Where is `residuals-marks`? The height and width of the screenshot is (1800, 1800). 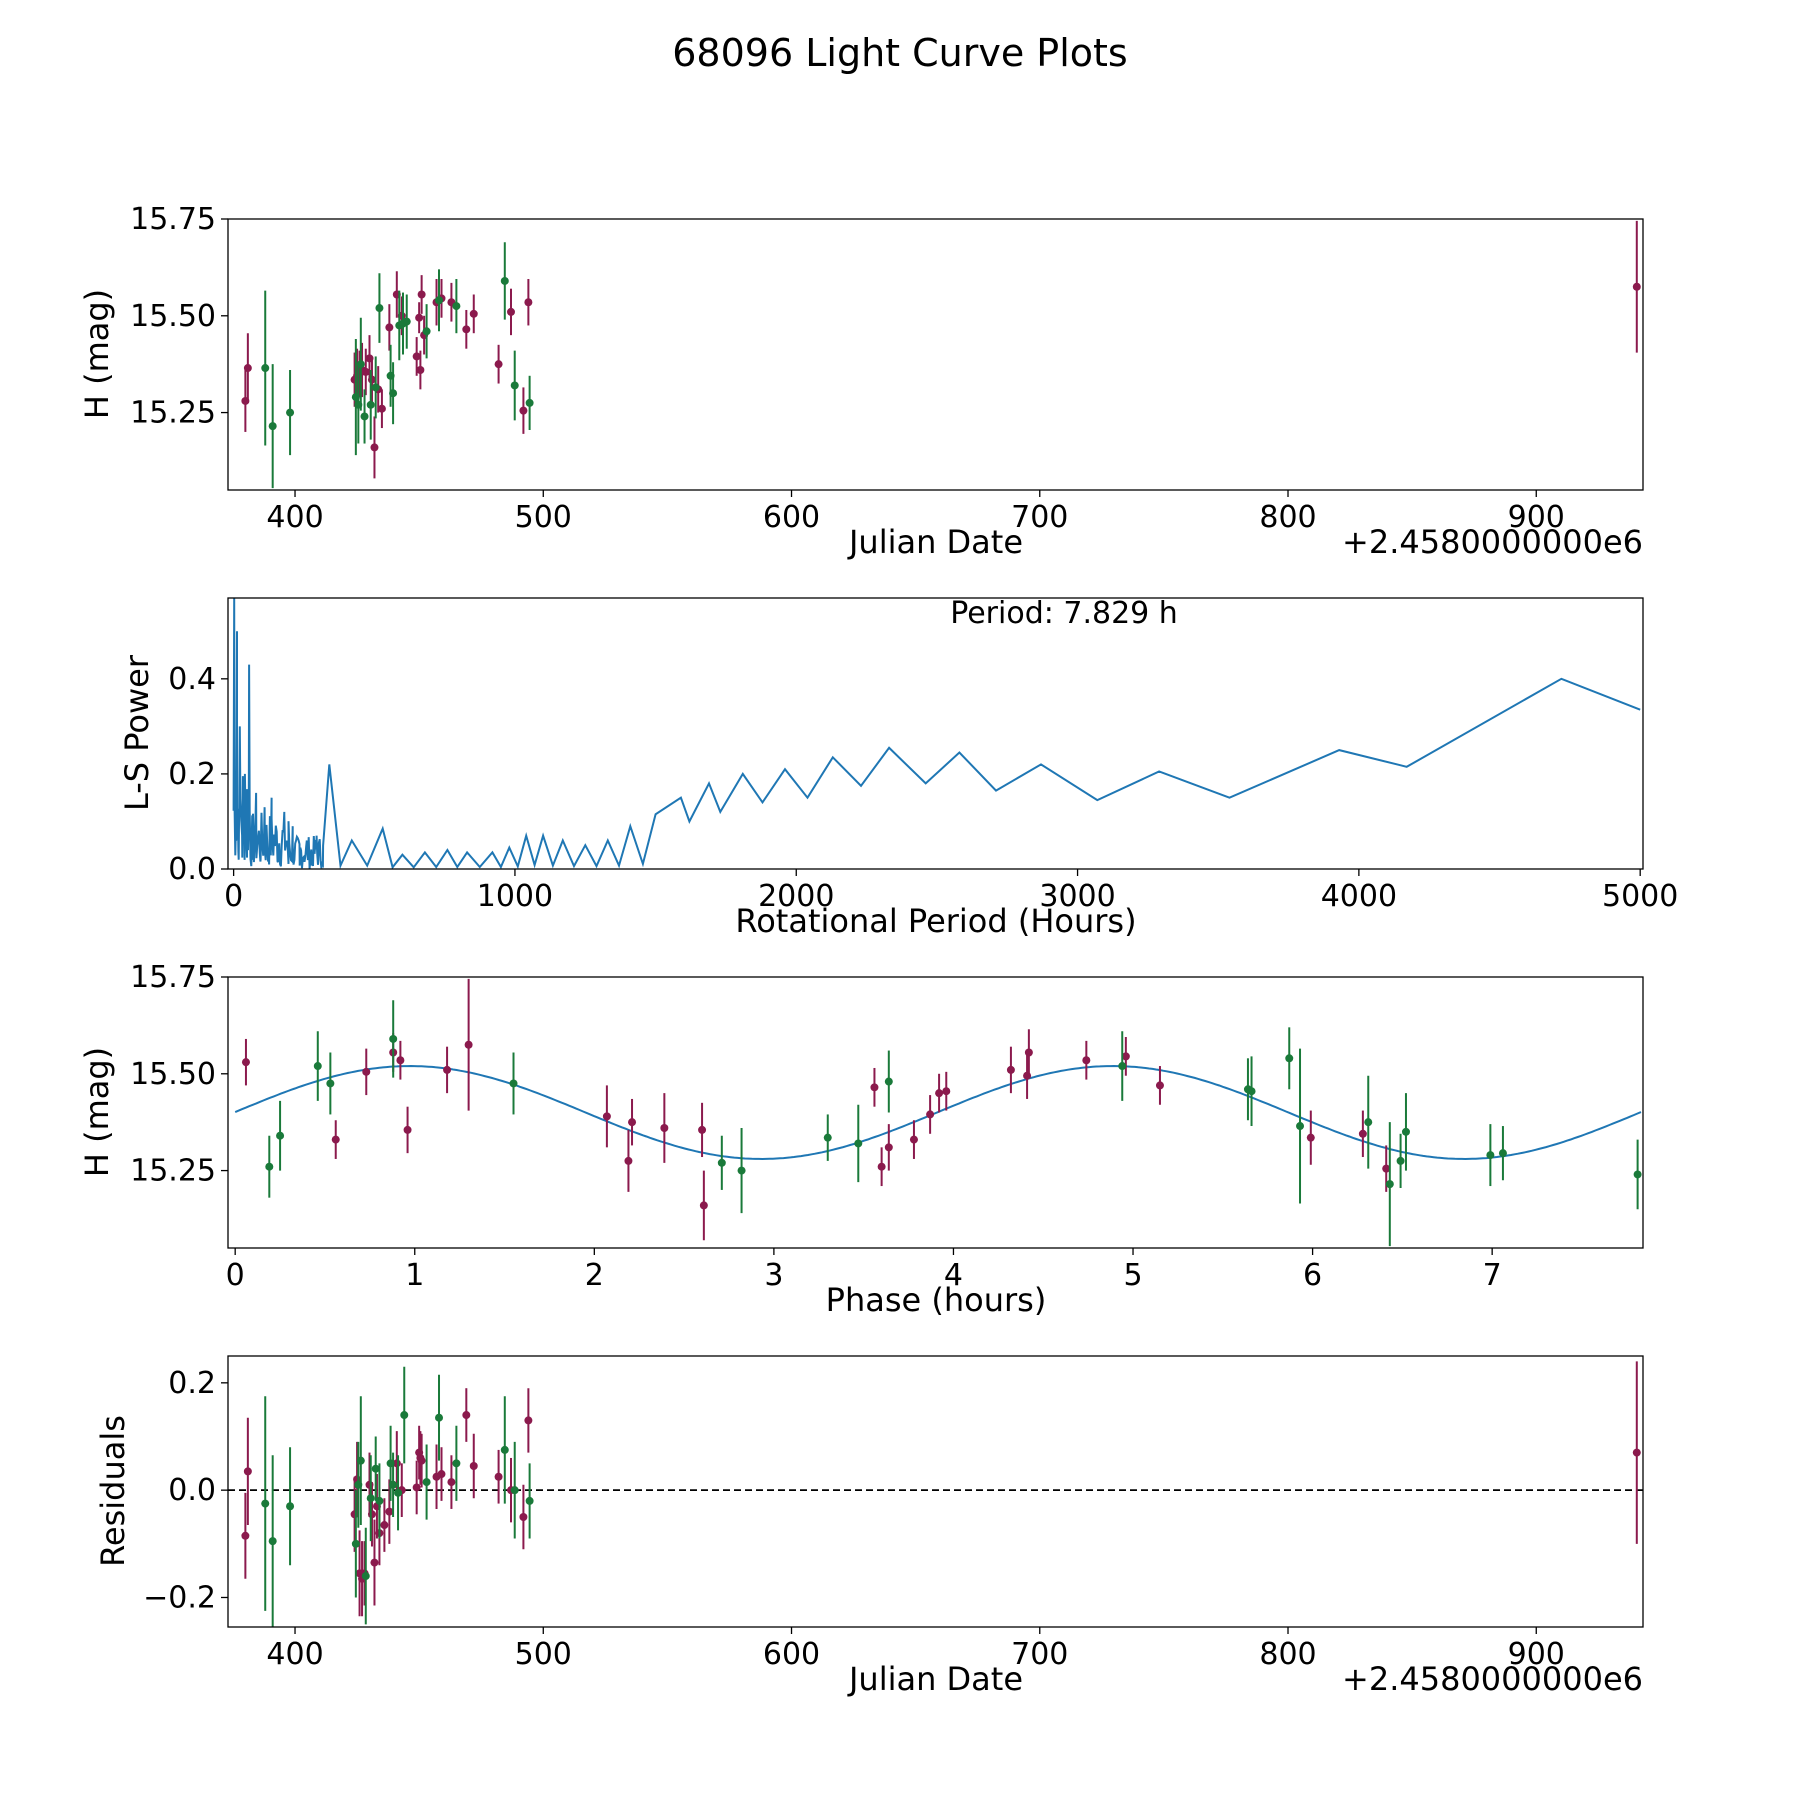 residuals-marks is located at coordinates (935, 1494).